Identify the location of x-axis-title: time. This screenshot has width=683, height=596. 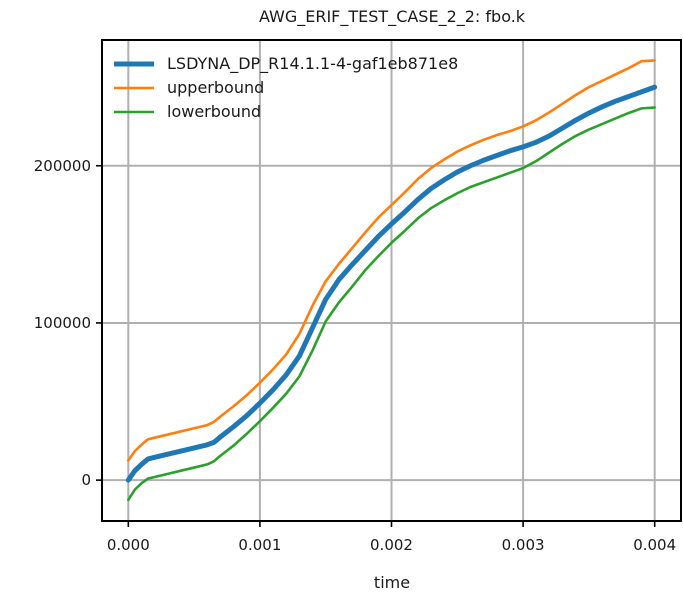
(392, 582).